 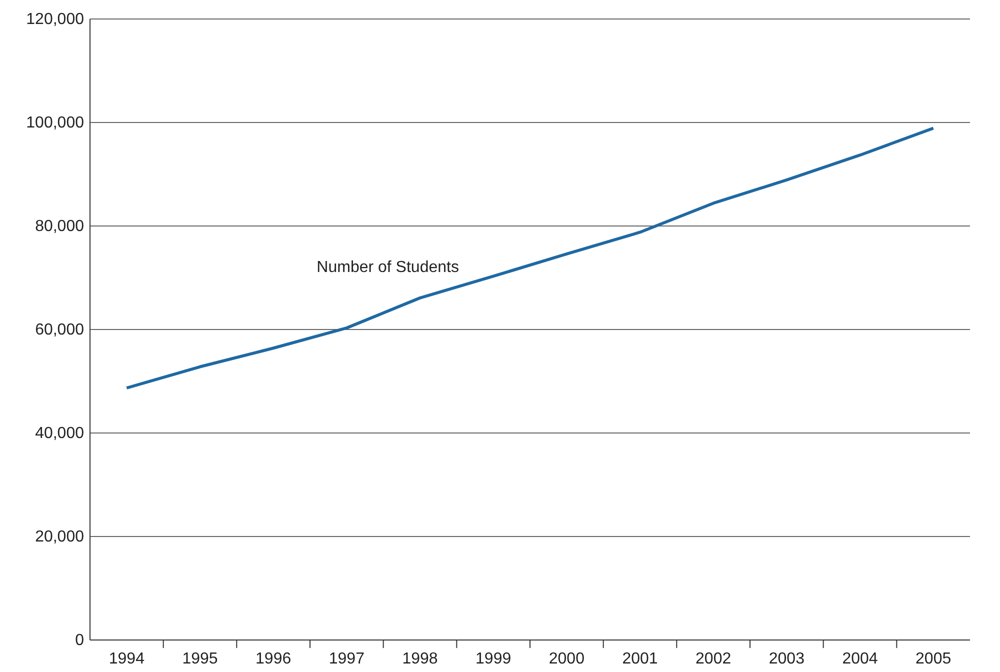 I want to click on series-label: Number of Students, so click(x=387, y=267).